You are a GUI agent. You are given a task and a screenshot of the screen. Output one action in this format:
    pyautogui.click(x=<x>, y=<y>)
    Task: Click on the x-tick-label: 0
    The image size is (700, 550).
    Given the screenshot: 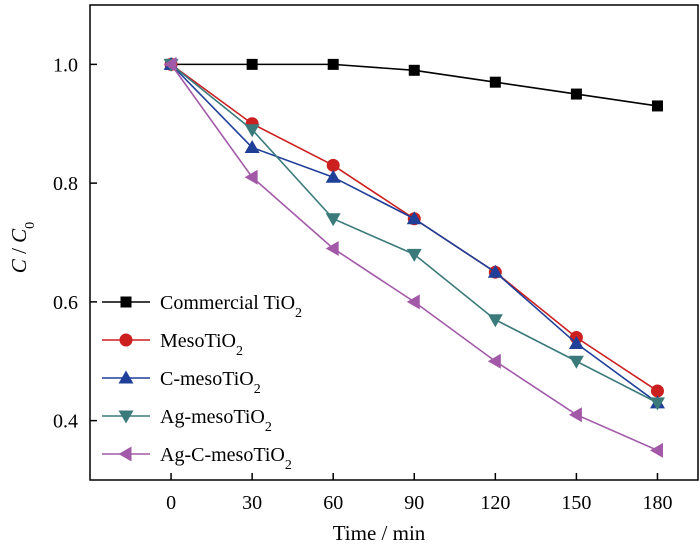 What is the action you would take?
    pyautogui.click(x=171, y=503)
    